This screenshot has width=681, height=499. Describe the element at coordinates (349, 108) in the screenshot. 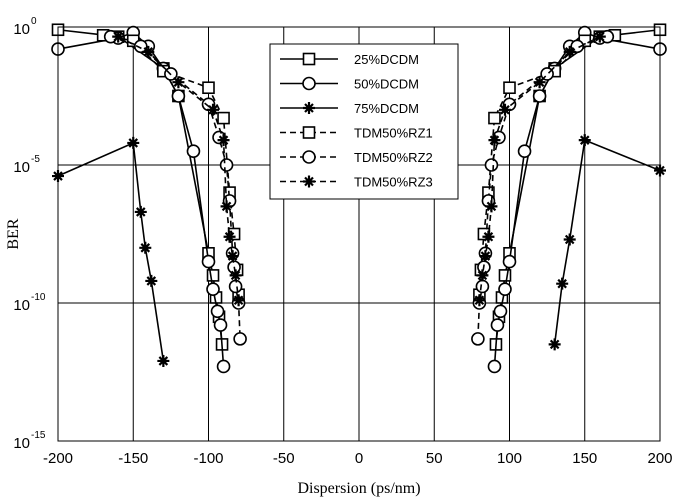

I see `legend-item: 75%DCDM` at that location.